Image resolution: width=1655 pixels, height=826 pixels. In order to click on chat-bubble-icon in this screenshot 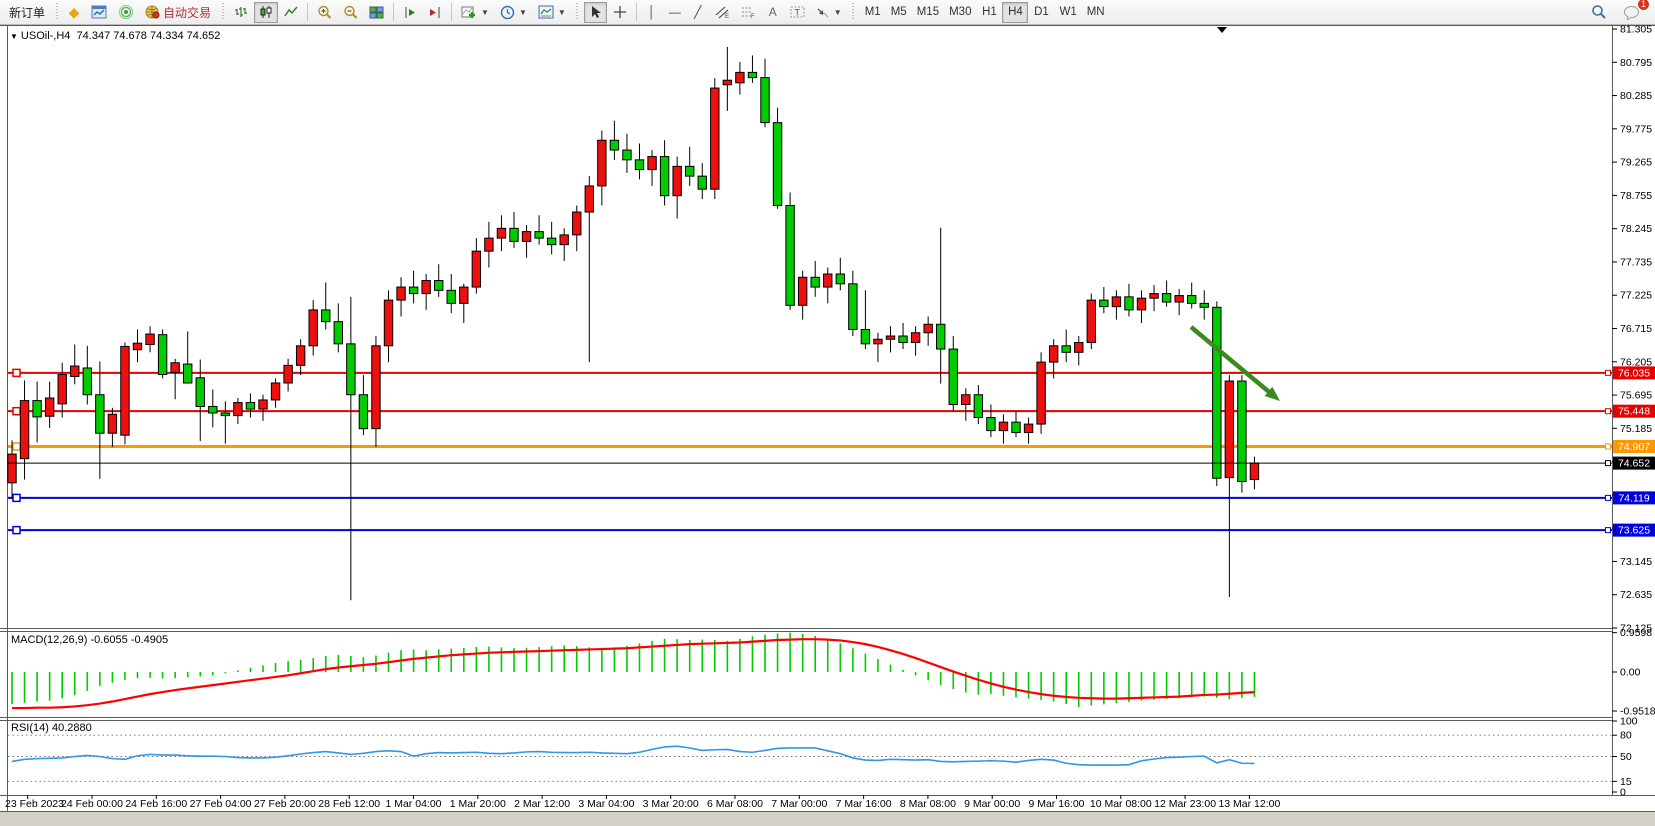, I will do `click(1631, 12)`.